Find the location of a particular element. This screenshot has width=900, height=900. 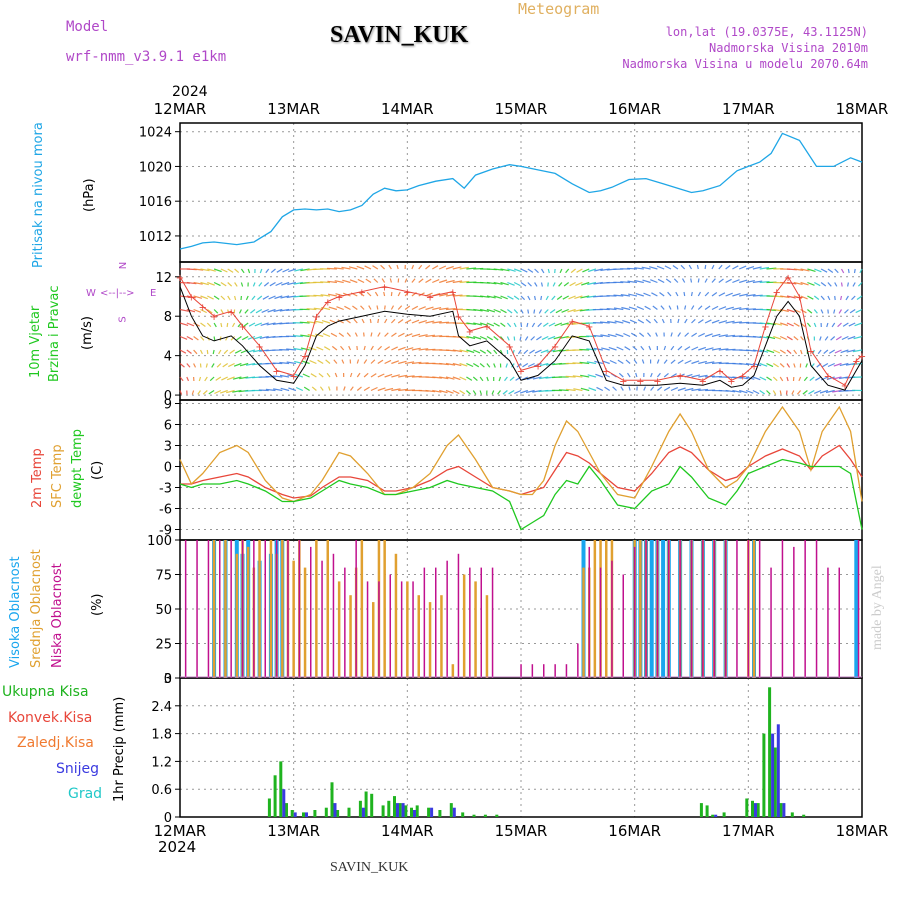

compass-e: E is located at coordinates (153, 293).